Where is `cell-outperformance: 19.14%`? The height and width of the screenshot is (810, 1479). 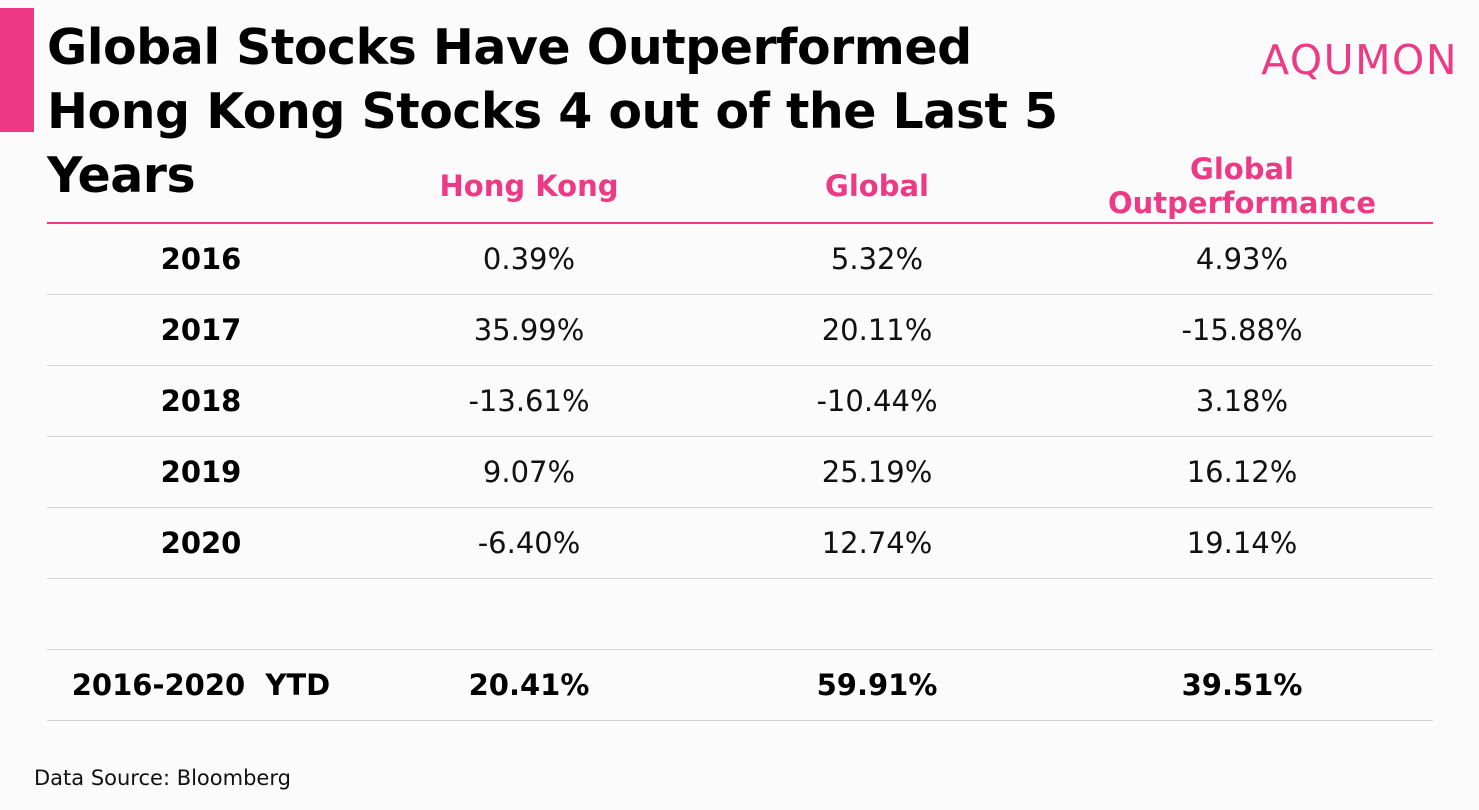
cell-outperformance: 19.14% is located at coordinates (1242, 543).